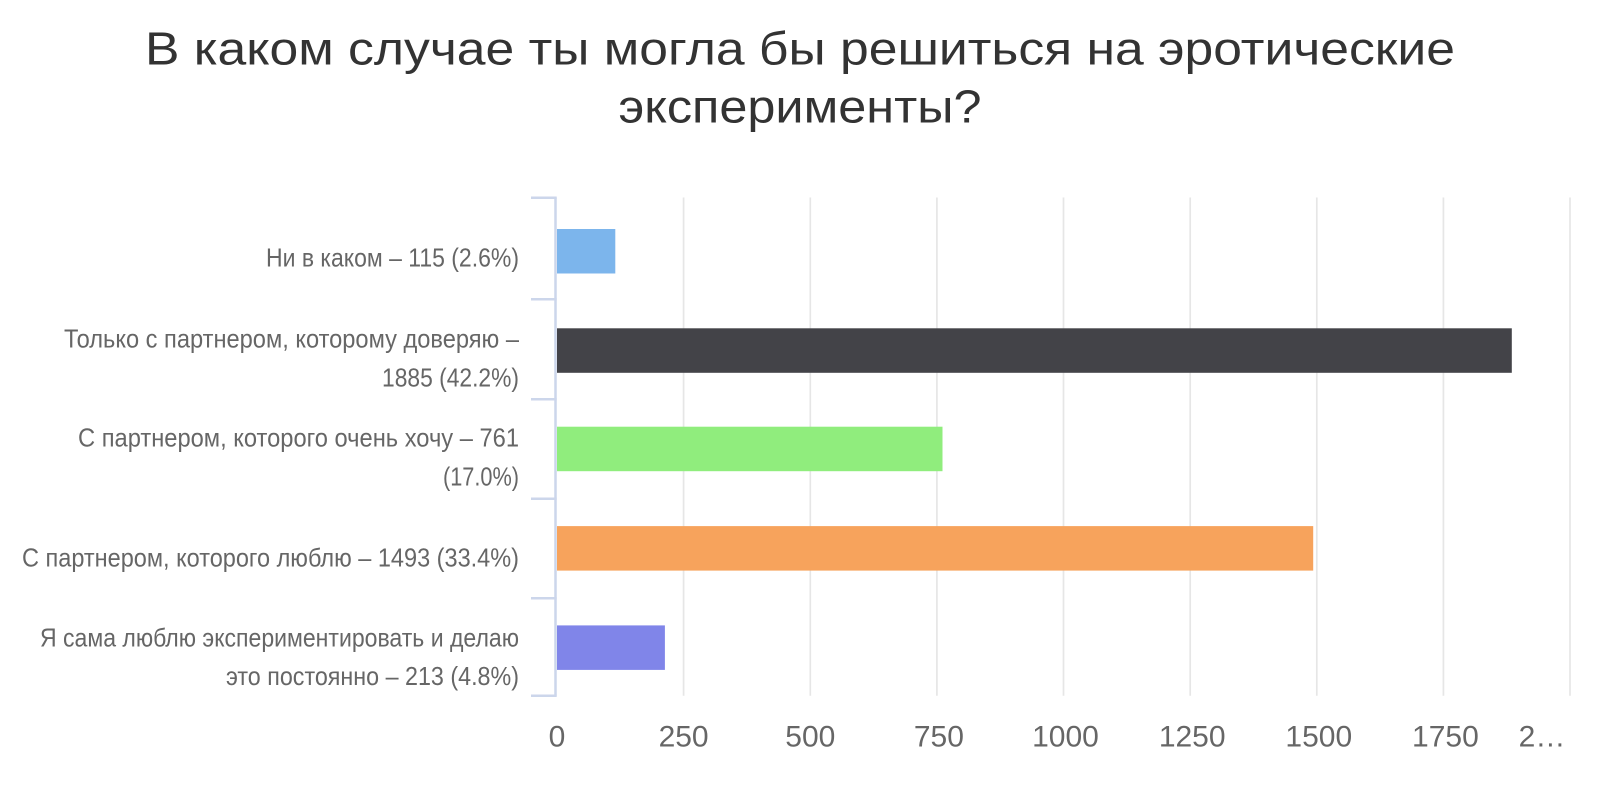 The height and width of the screenshot is (800, 1600). What do you see at coordinates (684, 736) in the screenshot?
I see `svg-text: 250` at bounding box center [684, 736].